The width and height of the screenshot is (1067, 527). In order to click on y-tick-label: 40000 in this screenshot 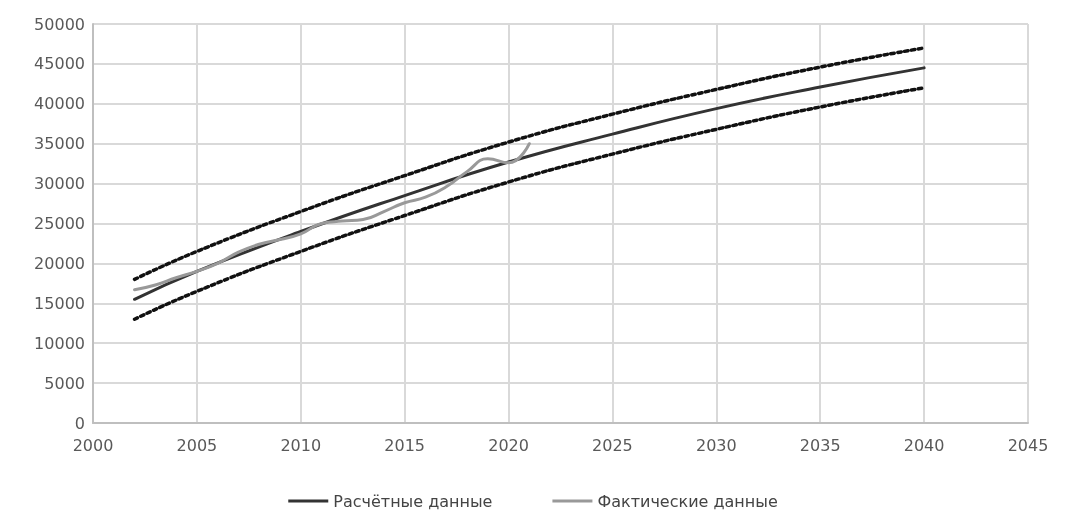, I will do `click(59, 104)`.